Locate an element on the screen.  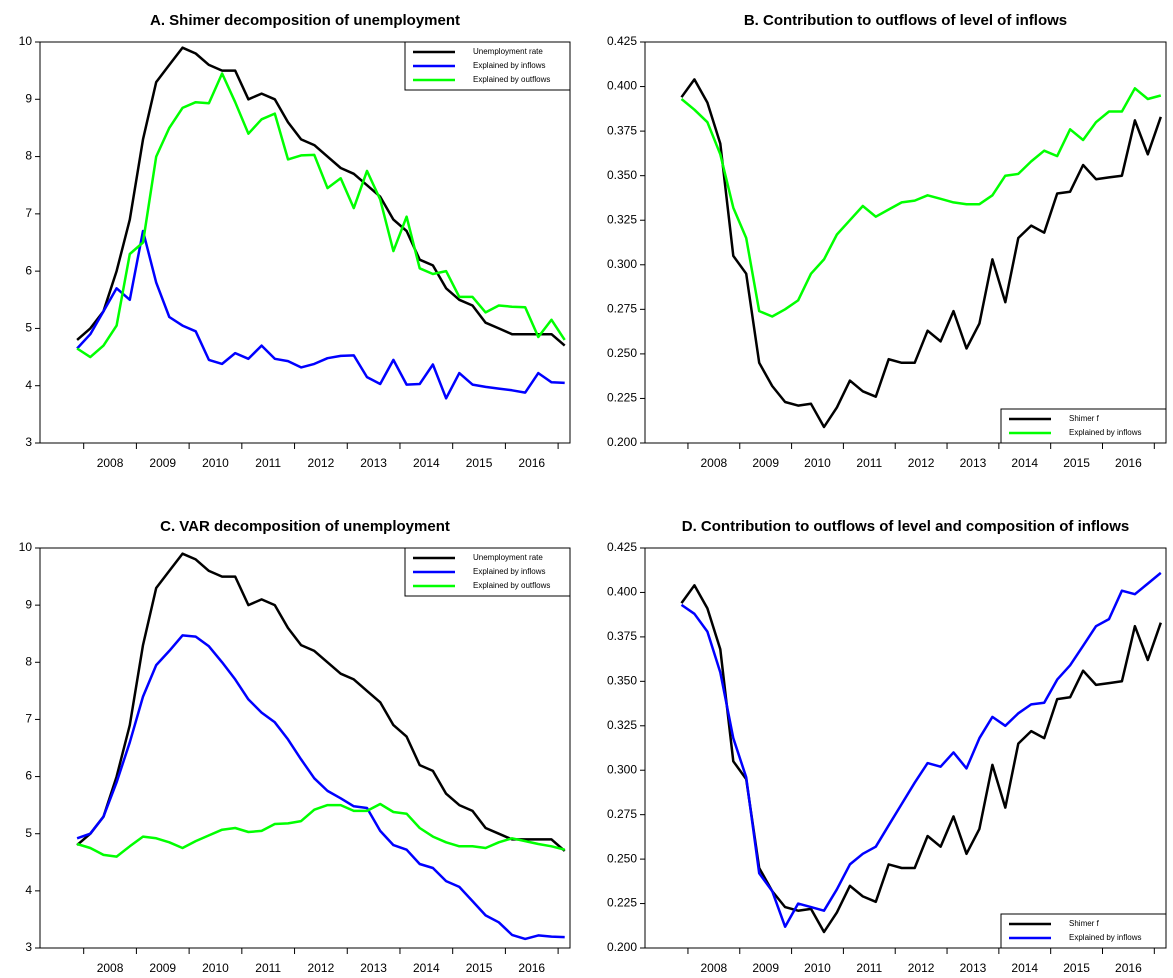
panel-title: C. VAR decomposition of unemployment is located at coordinates (305, 526).